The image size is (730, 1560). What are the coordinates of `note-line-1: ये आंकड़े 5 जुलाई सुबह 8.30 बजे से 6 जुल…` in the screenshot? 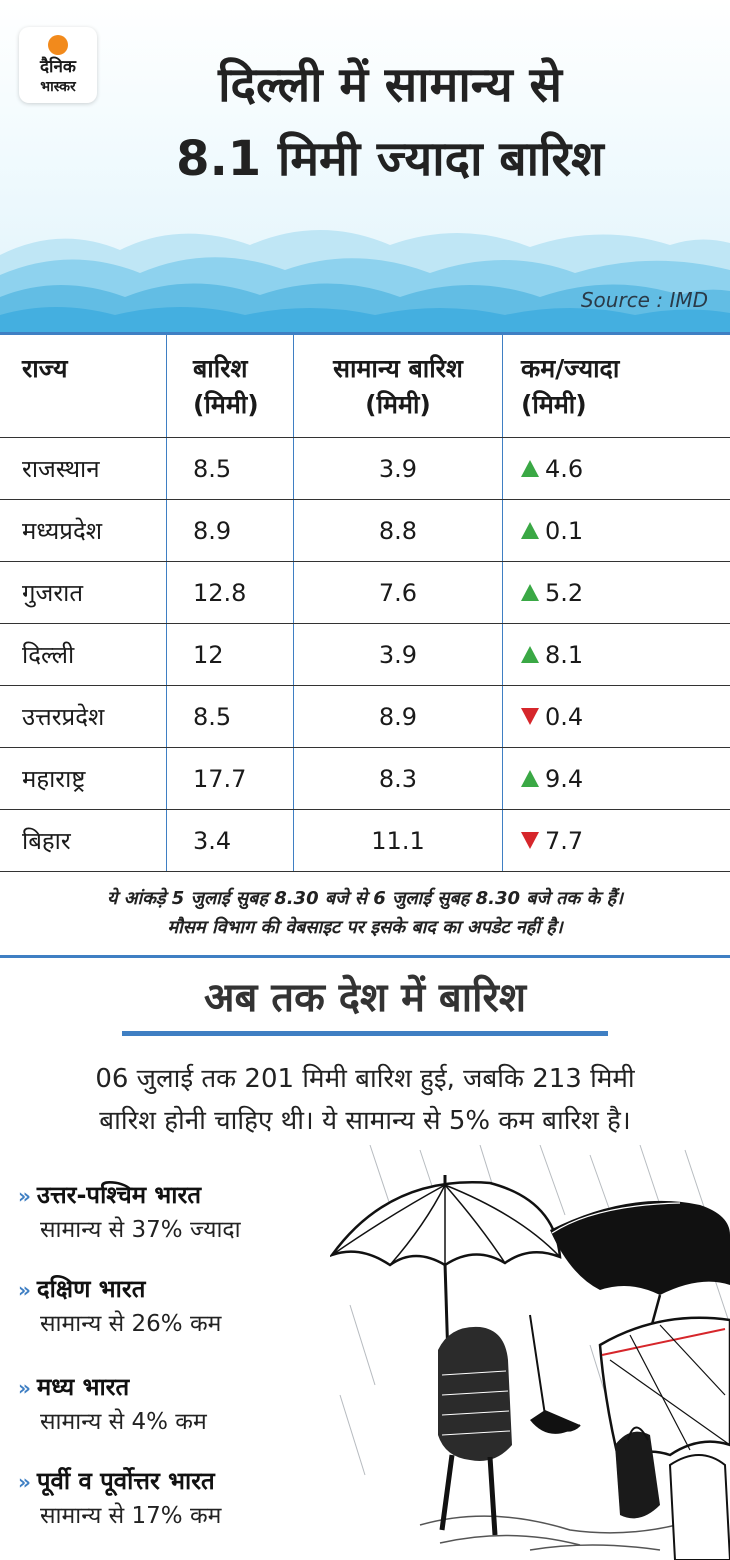 It's located at (364, 898).